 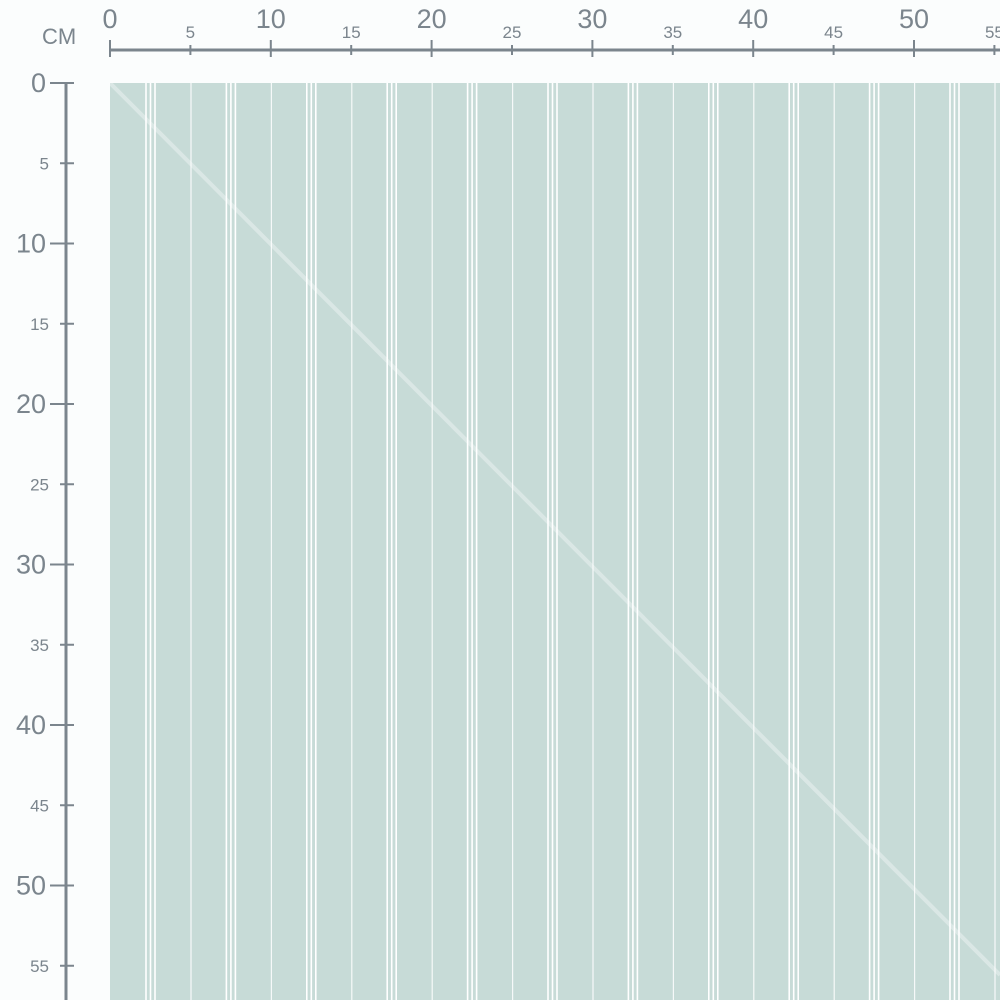 What do you see at coordinates (190, 32) in the screenshot?
I see `top-ruler-label: 5` at bounding box center [190, 32].